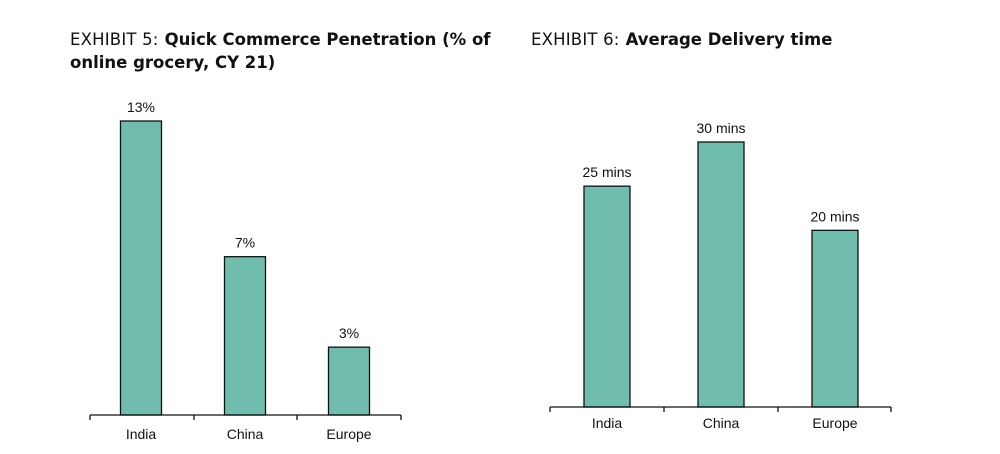 Image resolution: width=1000 pixels, height=454 pixels. I want to click on data-label: 25 mins, so click(606, 172).